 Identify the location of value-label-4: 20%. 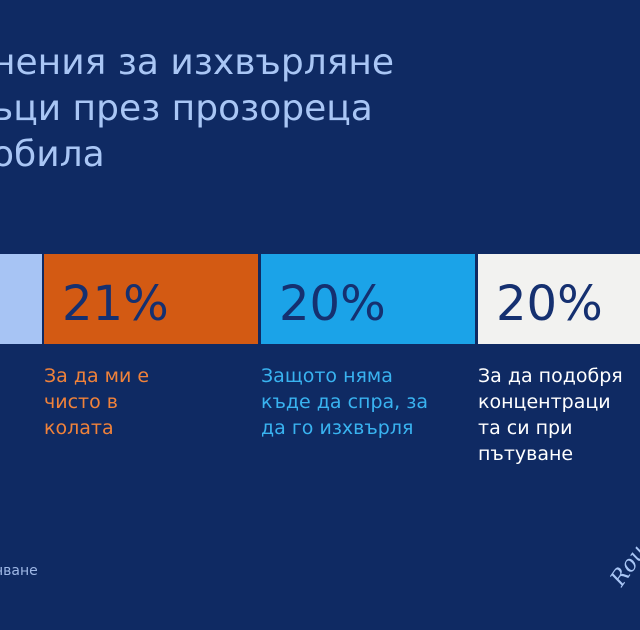
(549, 304).